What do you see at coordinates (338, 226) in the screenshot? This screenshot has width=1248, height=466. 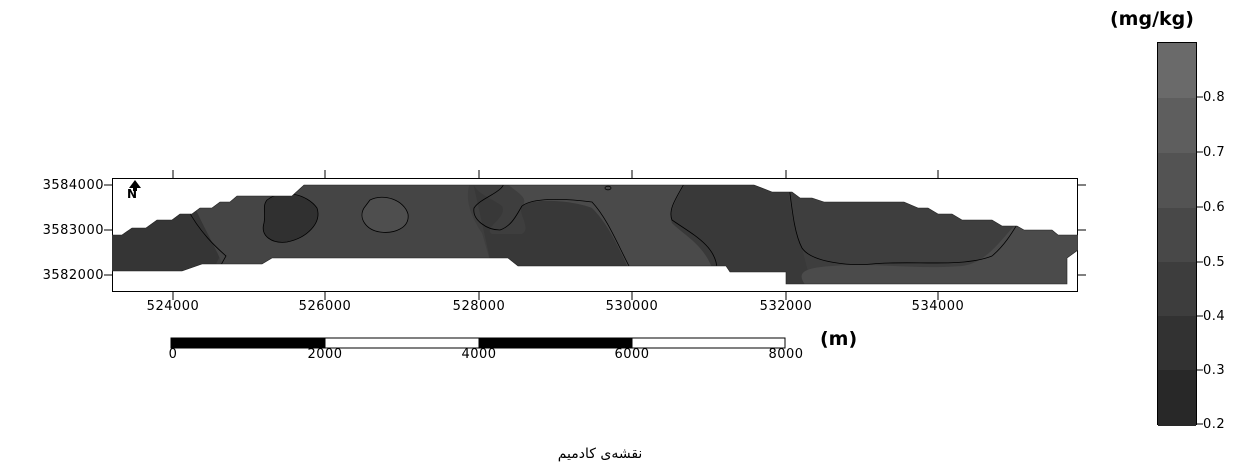 I see `zone-central-west` at bounding box center [338, 226].